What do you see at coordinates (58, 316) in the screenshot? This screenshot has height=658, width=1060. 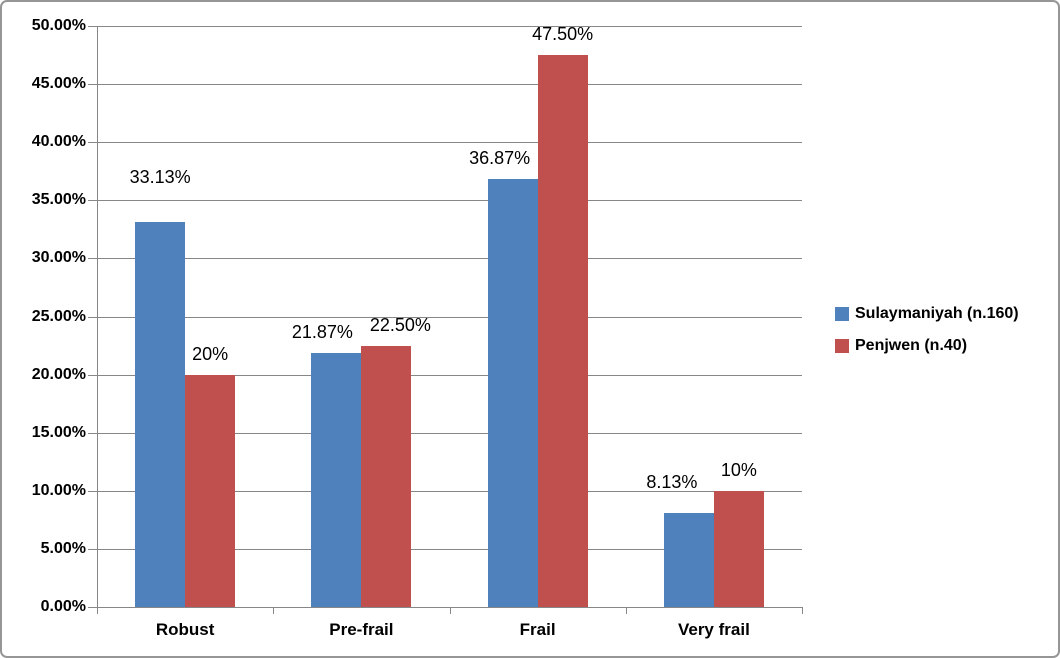 I see `y-axis-label: 25.00%` at bounding box center [58, 316].